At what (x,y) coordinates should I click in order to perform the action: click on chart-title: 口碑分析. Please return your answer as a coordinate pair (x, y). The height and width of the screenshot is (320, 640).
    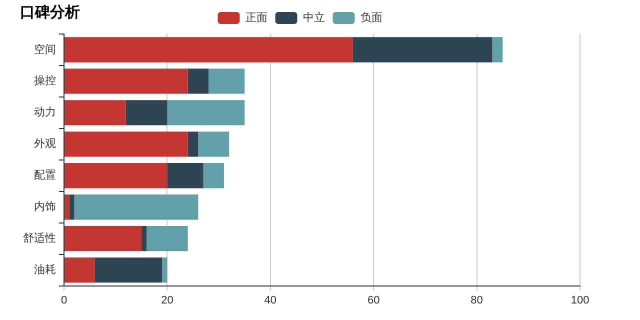
    Looking at the image, I should click on (50, 13).